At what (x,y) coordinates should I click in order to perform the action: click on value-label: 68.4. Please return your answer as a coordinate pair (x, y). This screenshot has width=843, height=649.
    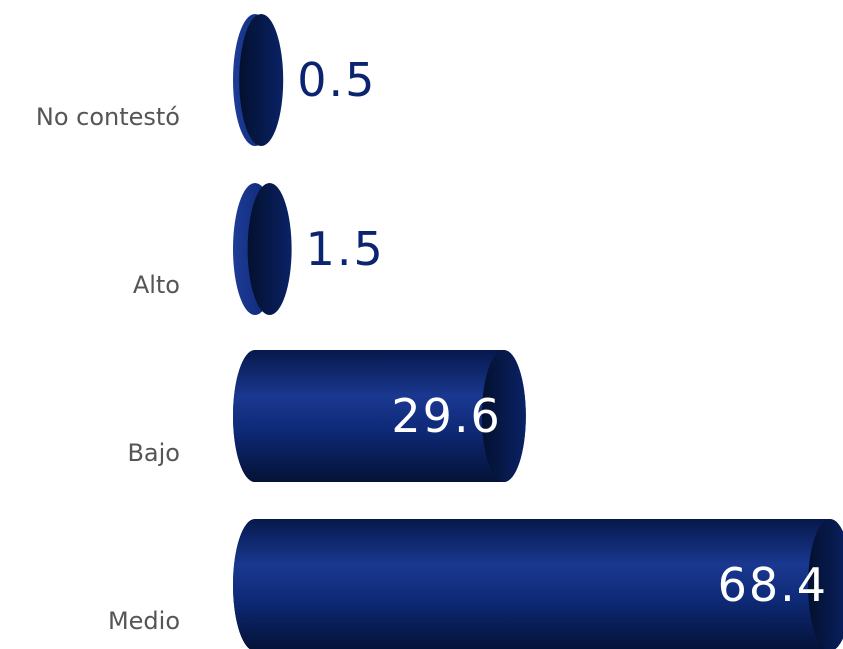
    Looking at the image, I should click on (773, 585).